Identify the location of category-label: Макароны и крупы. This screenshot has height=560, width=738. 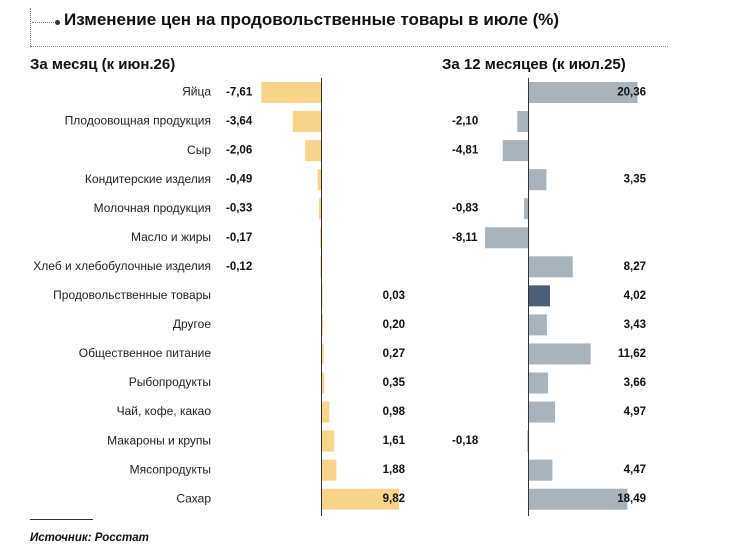
(159, 440).